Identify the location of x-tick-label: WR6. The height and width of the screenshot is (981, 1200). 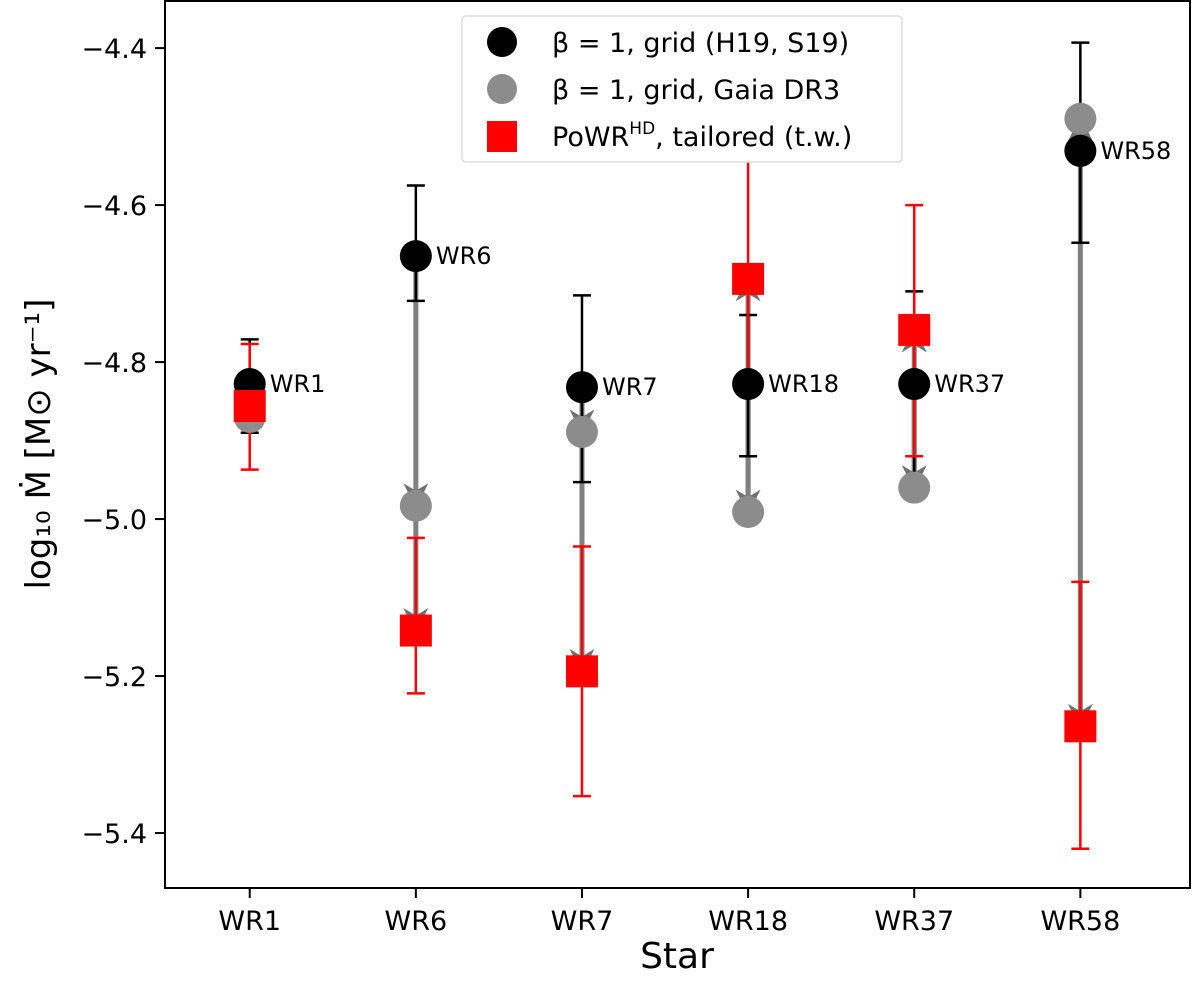
(416, 921).